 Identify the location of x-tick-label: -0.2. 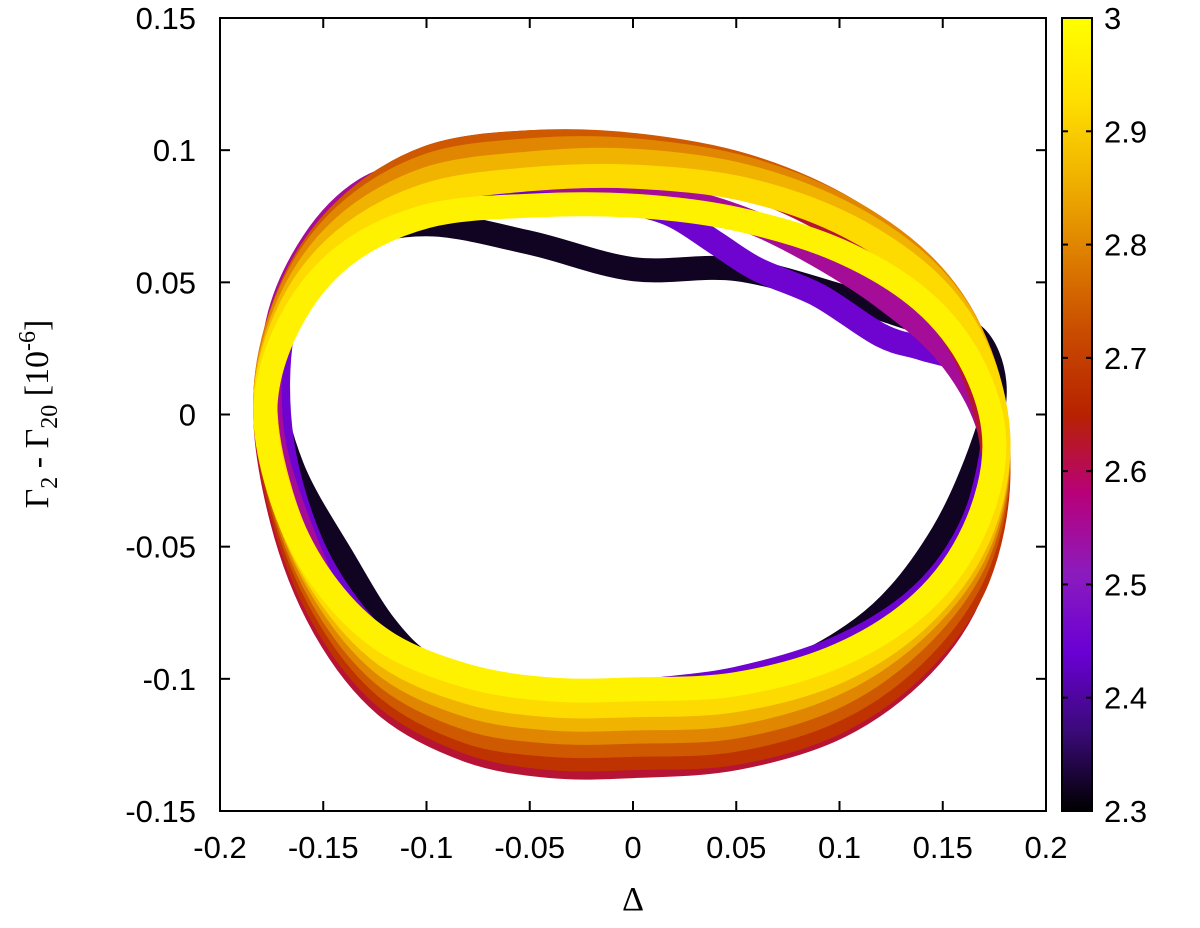
(219, 847).